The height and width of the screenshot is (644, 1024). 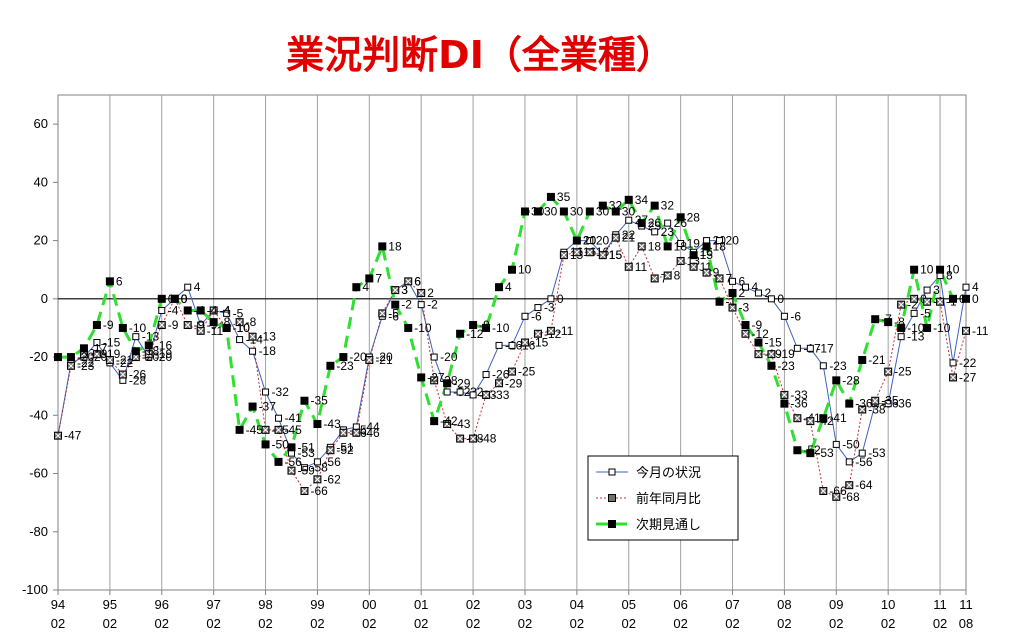 What do you see at coordinates (731, 302) in the screenshot?
I see `data-label: -1` at bounding box center [731, 302].